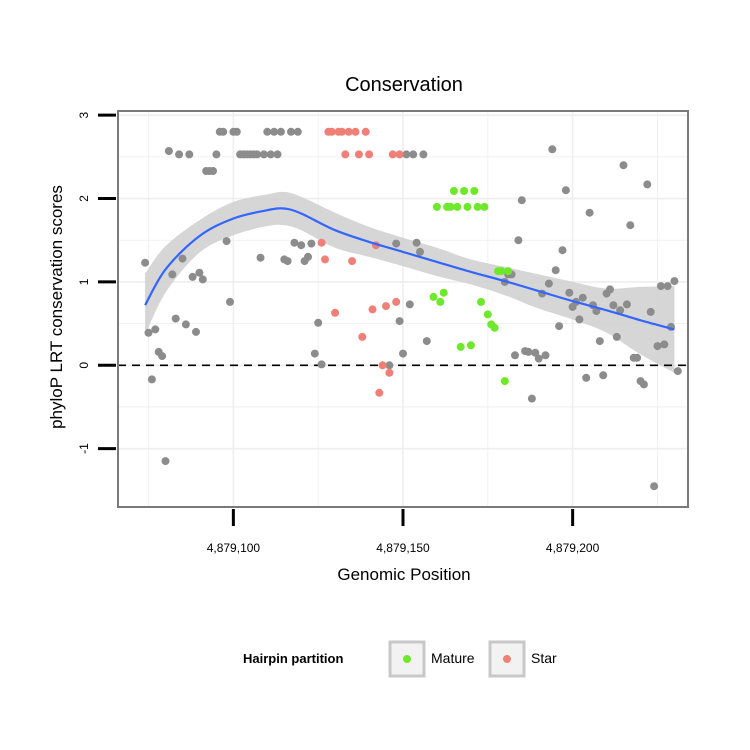  What do you see at coordinates (400, 659) in the screenshot?
I see `legend: Hairpin partition Mature Star` at bounding box center [400, 659].